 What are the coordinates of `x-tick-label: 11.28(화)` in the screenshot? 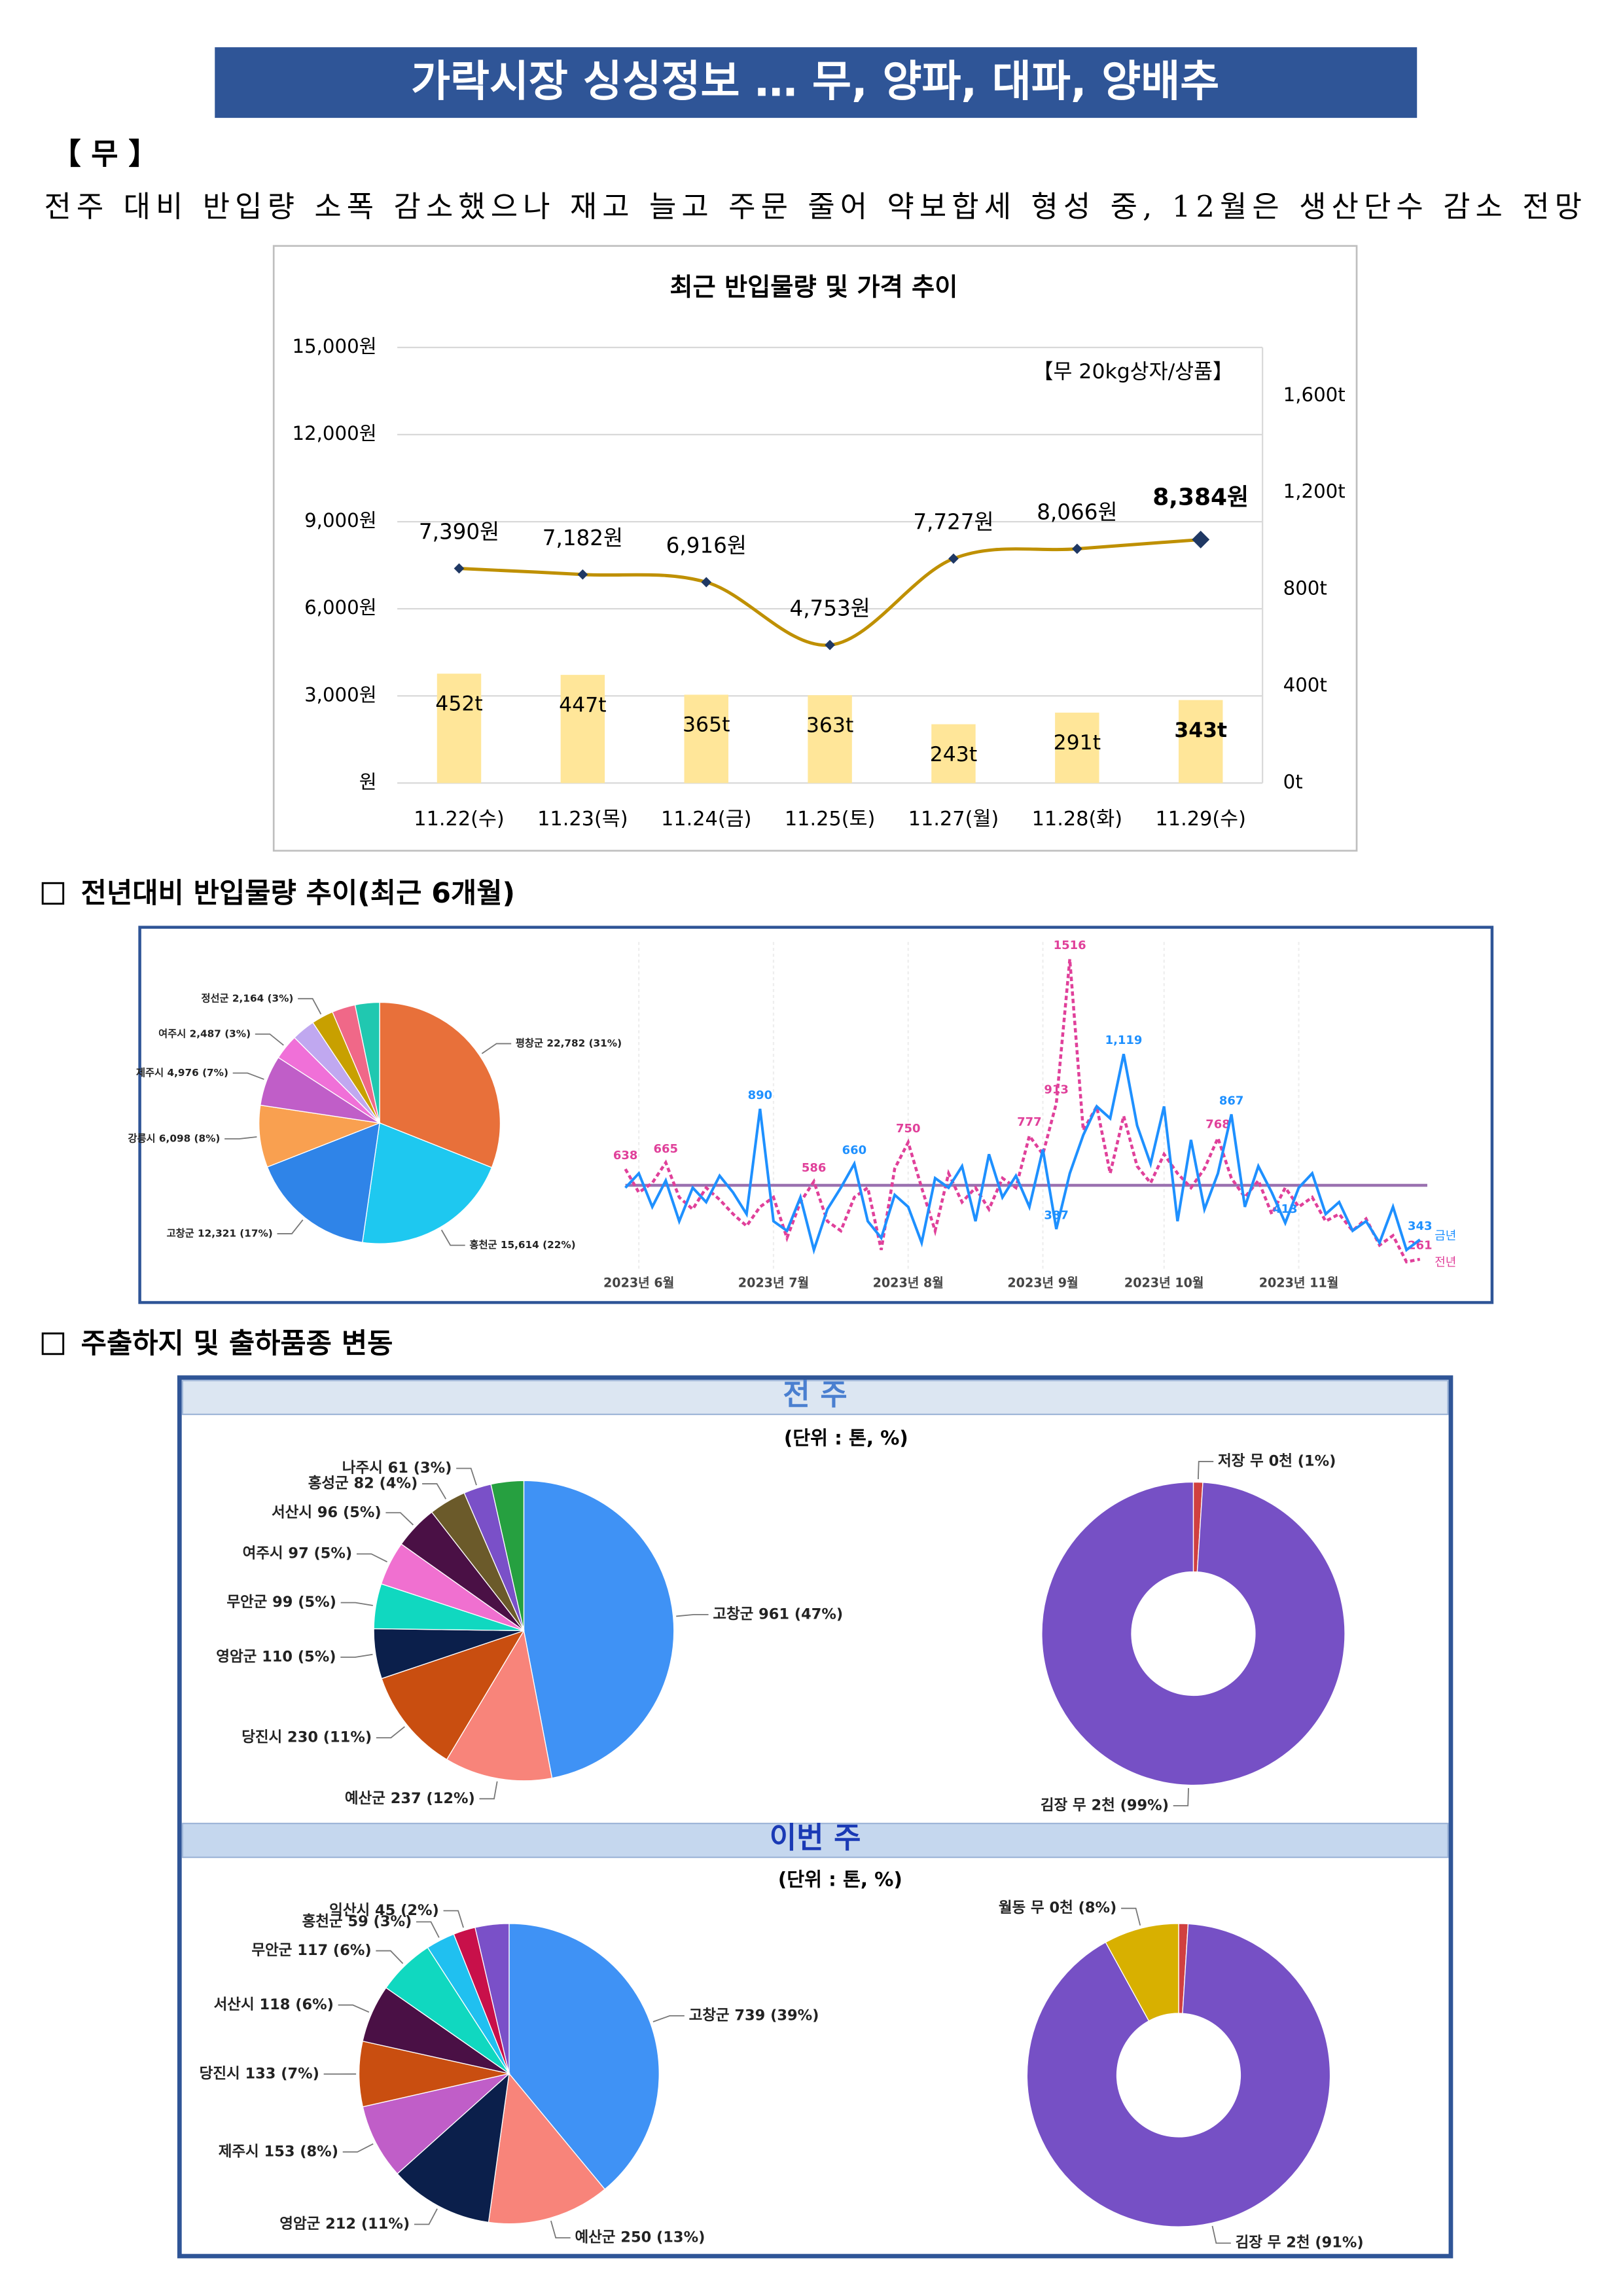 It's located at (1077, 819).